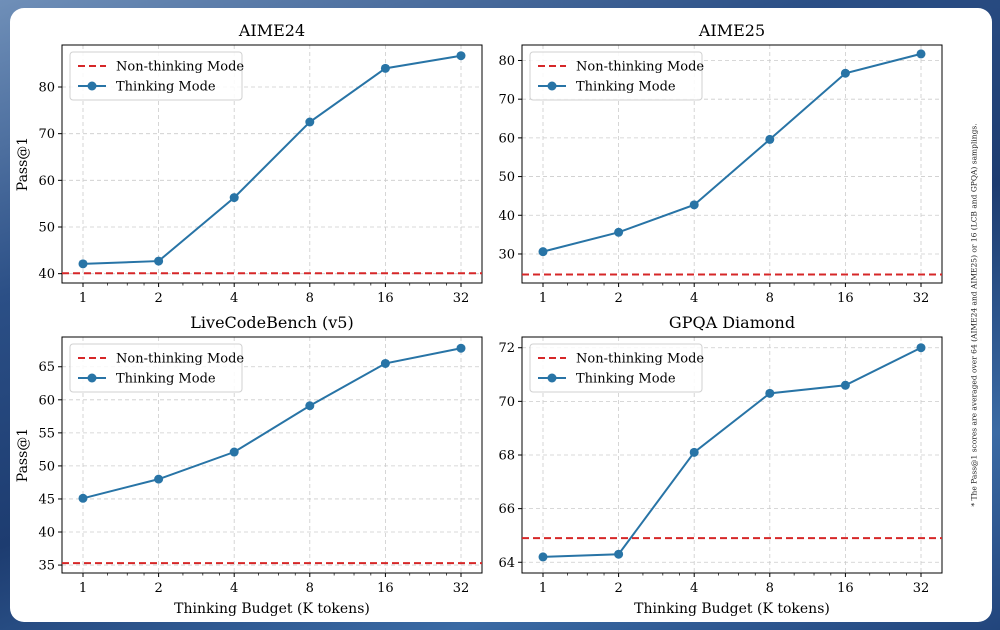 This screenshot has width=1000, height=630. I want to click on chart-4-xtick-label: 8, so click(770, 588).